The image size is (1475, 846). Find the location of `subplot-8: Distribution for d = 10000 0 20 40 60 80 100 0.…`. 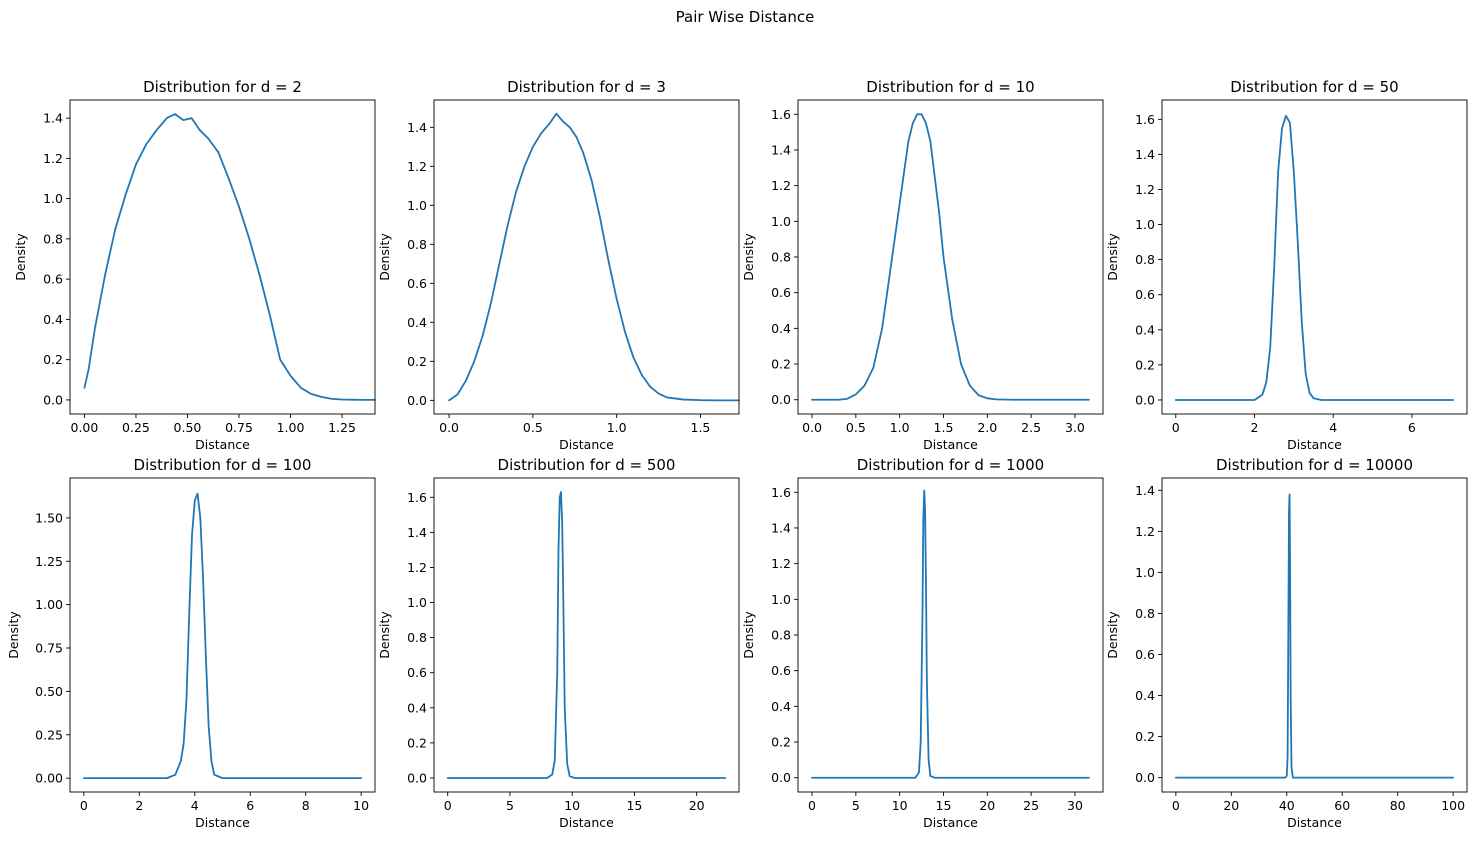

subplot-8: Distribution for d = 10000 0 20 40 60 80 100 0.… is located at coordinates (1286, 643).